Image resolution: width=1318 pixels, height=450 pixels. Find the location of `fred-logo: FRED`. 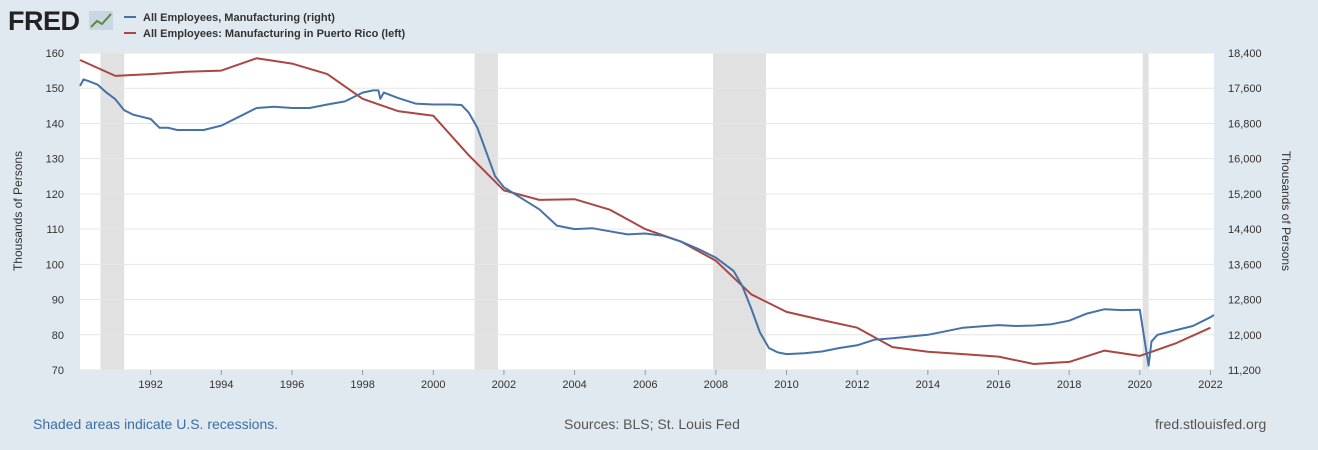

fred-logo: FRED is located at coordinates (44, 21).